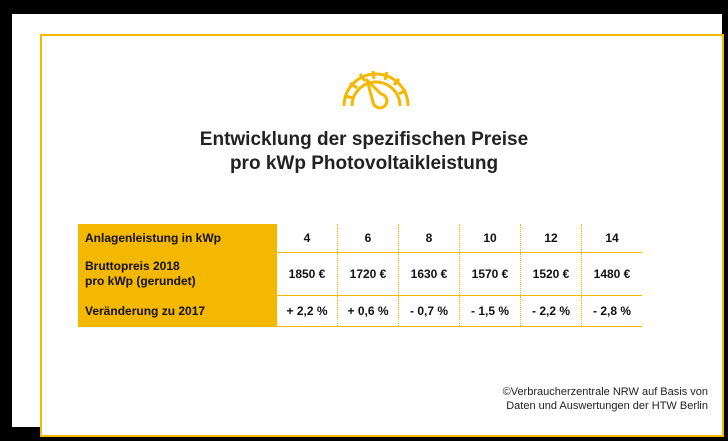  What do you see at coordinates (551, 274) in the screenshot?
I see `table-cell: 1520 €` at bounding box center [551, 274].